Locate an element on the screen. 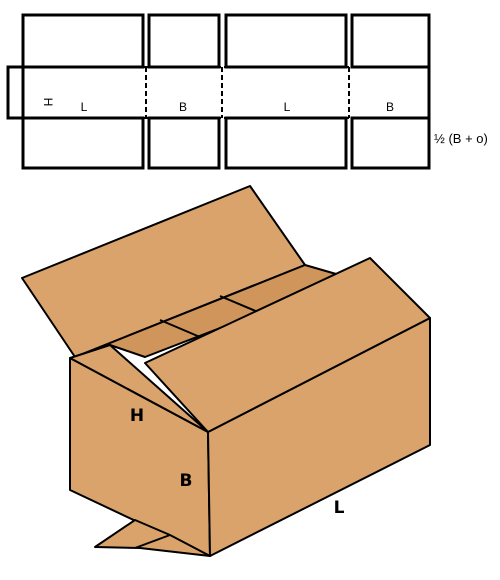 This screenshot has width=500, height=580. box-width-label: B is located at coordinates (186, 481).